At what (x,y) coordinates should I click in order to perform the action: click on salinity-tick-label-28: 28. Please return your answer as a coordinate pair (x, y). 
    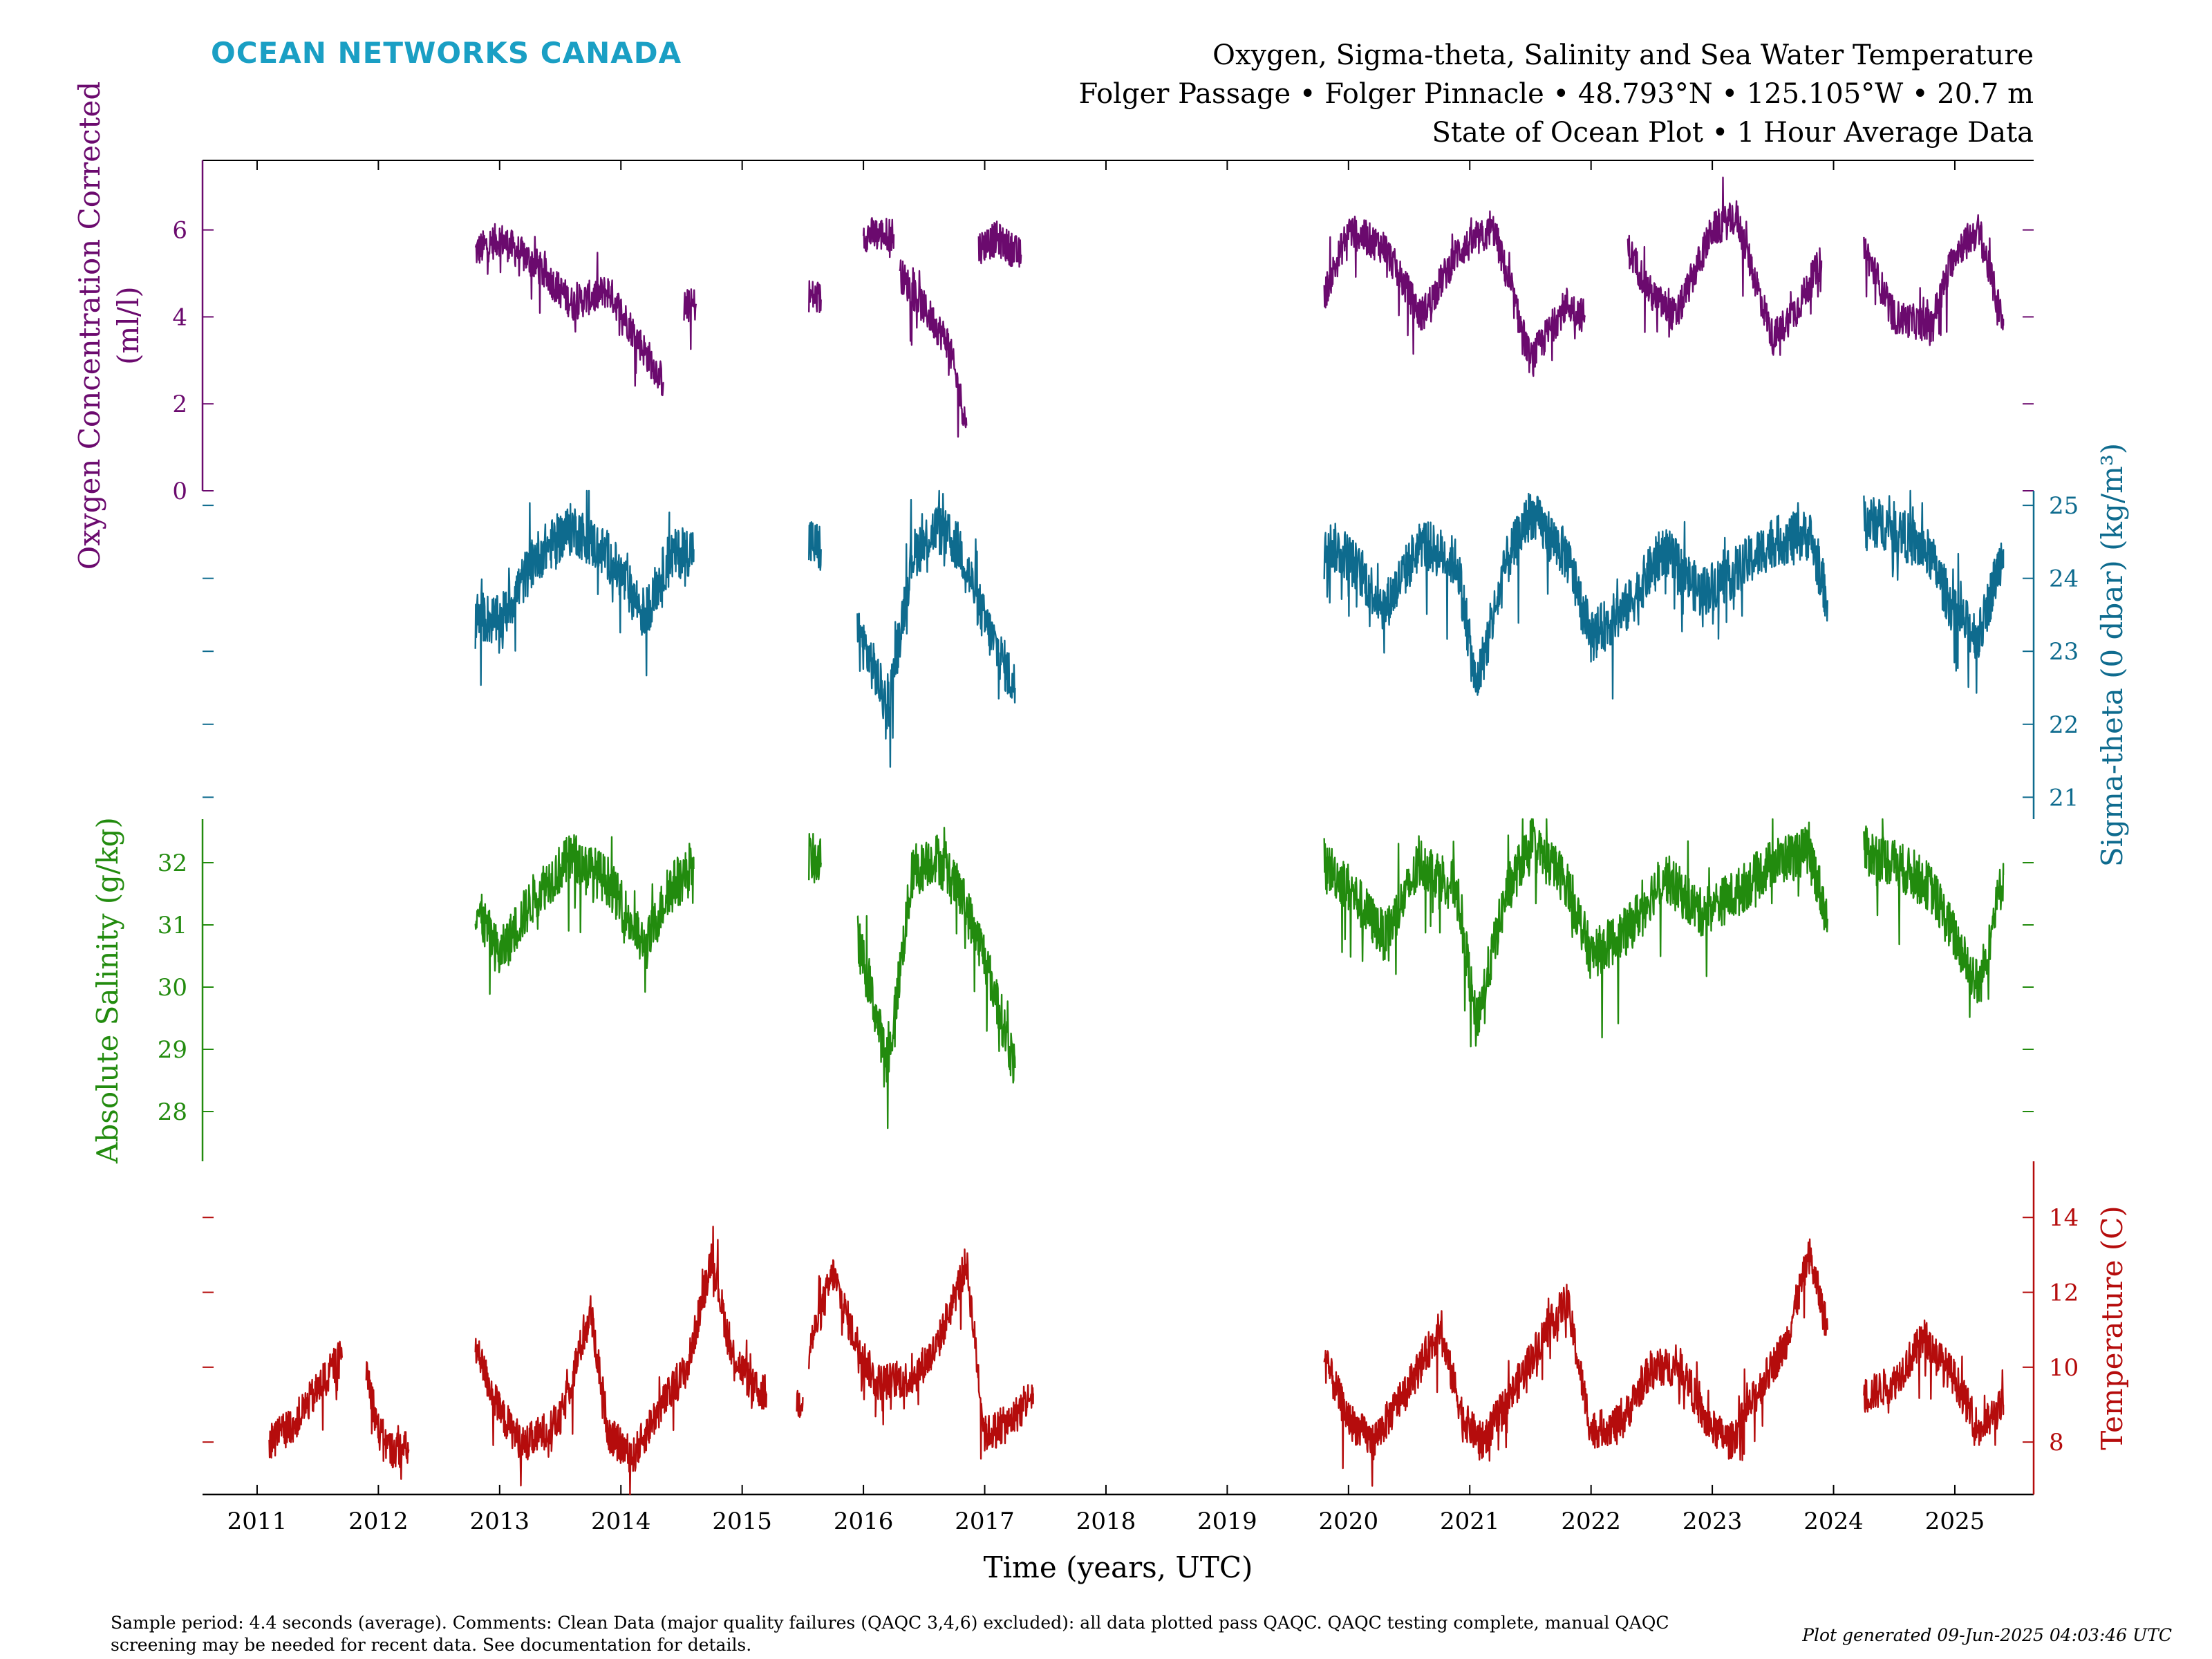
    Looking at the image, I should click on (172, 1112).